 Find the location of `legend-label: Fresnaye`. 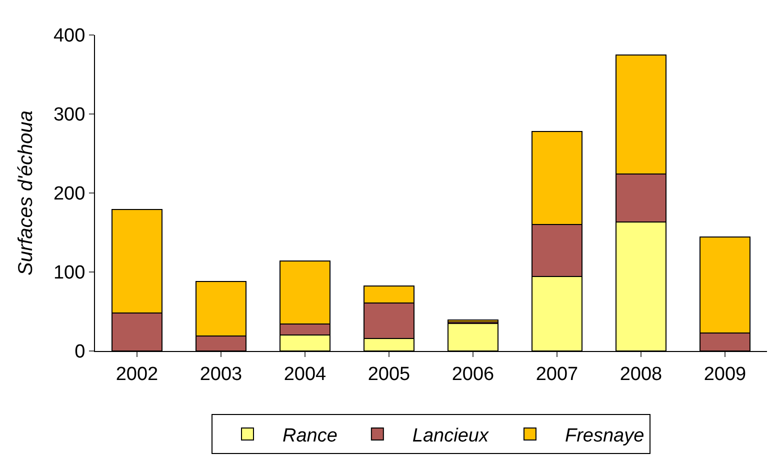

legend-label: Fresnaye is located at coordinates (604, 435).